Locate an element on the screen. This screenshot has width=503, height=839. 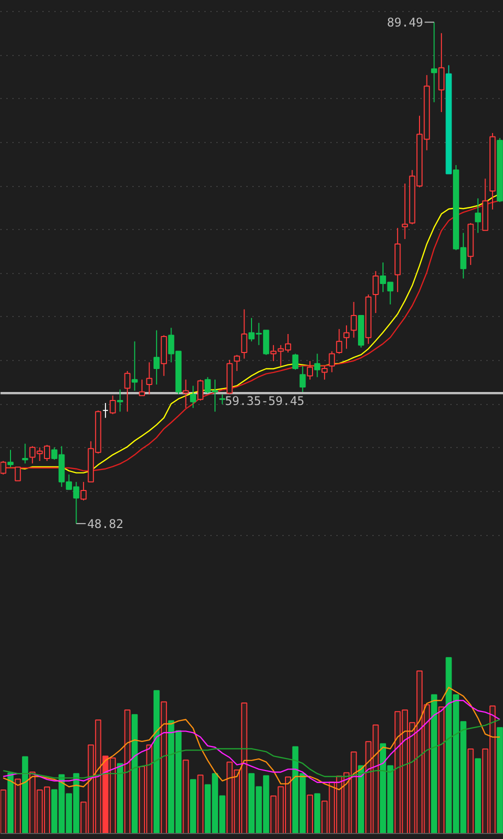
annotation: 48.82 is located at coordinates (105, 524).